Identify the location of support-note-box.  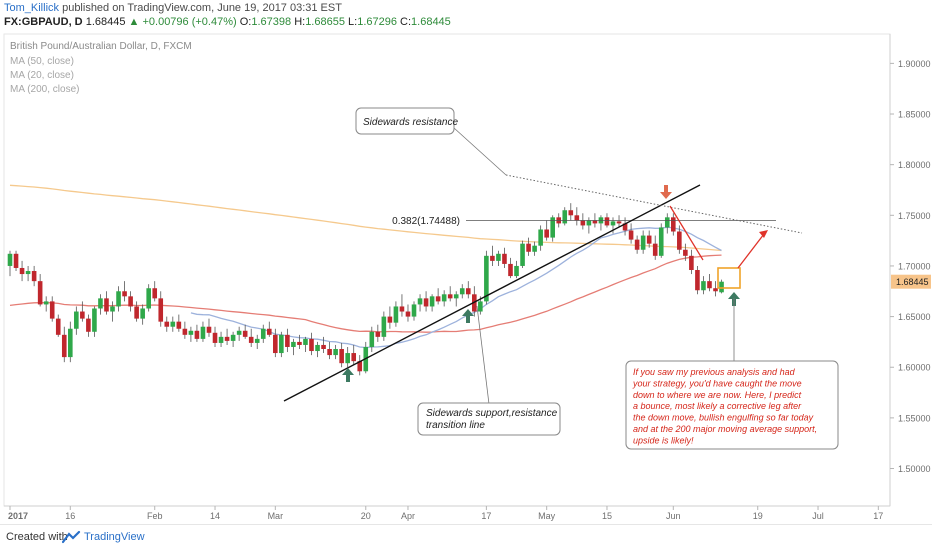
(489, 419).